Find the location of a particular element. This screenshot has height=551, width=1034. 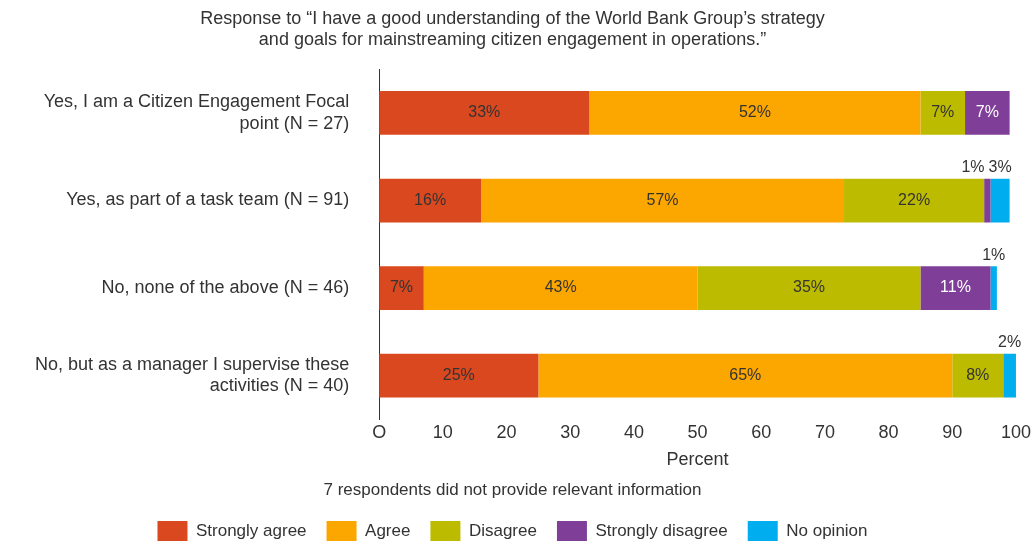

x-tick-label: 60 is located at coordinates (761, 432).